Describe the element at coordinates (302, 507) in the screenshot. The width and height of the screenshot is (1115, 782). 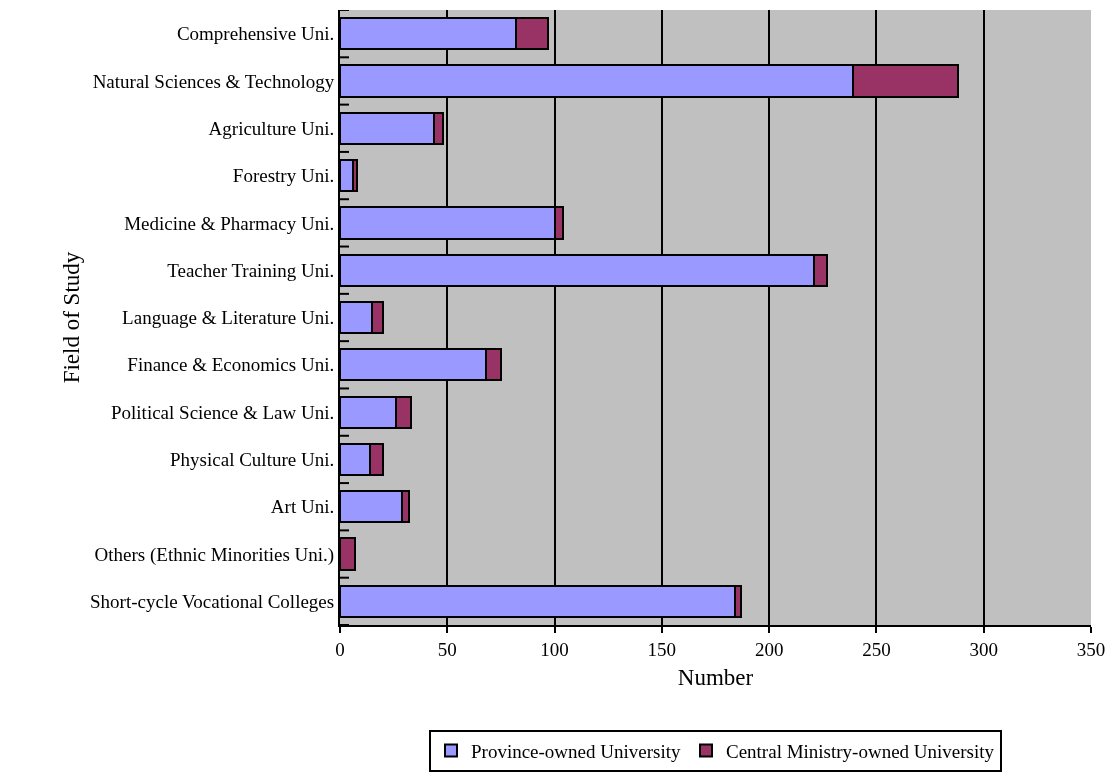
I see `y-tick-label: Art Uni.` at that location.